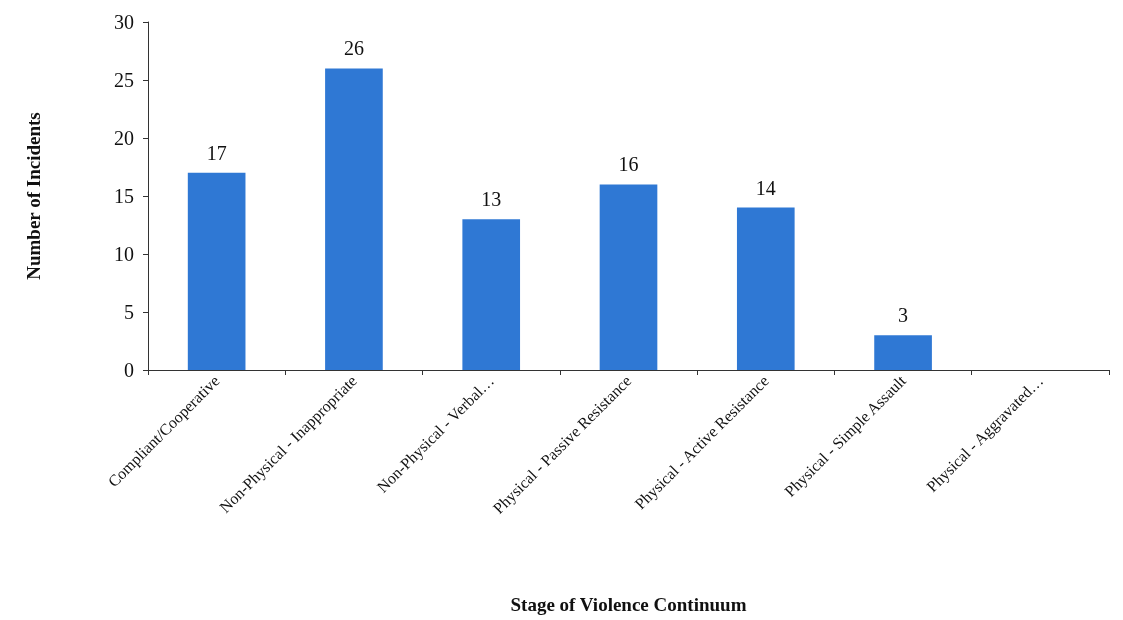  What do you see at coordinates (129, 370) in the screenshot?
I see `y-tick-label: 0` at bounding box center [129, 370].